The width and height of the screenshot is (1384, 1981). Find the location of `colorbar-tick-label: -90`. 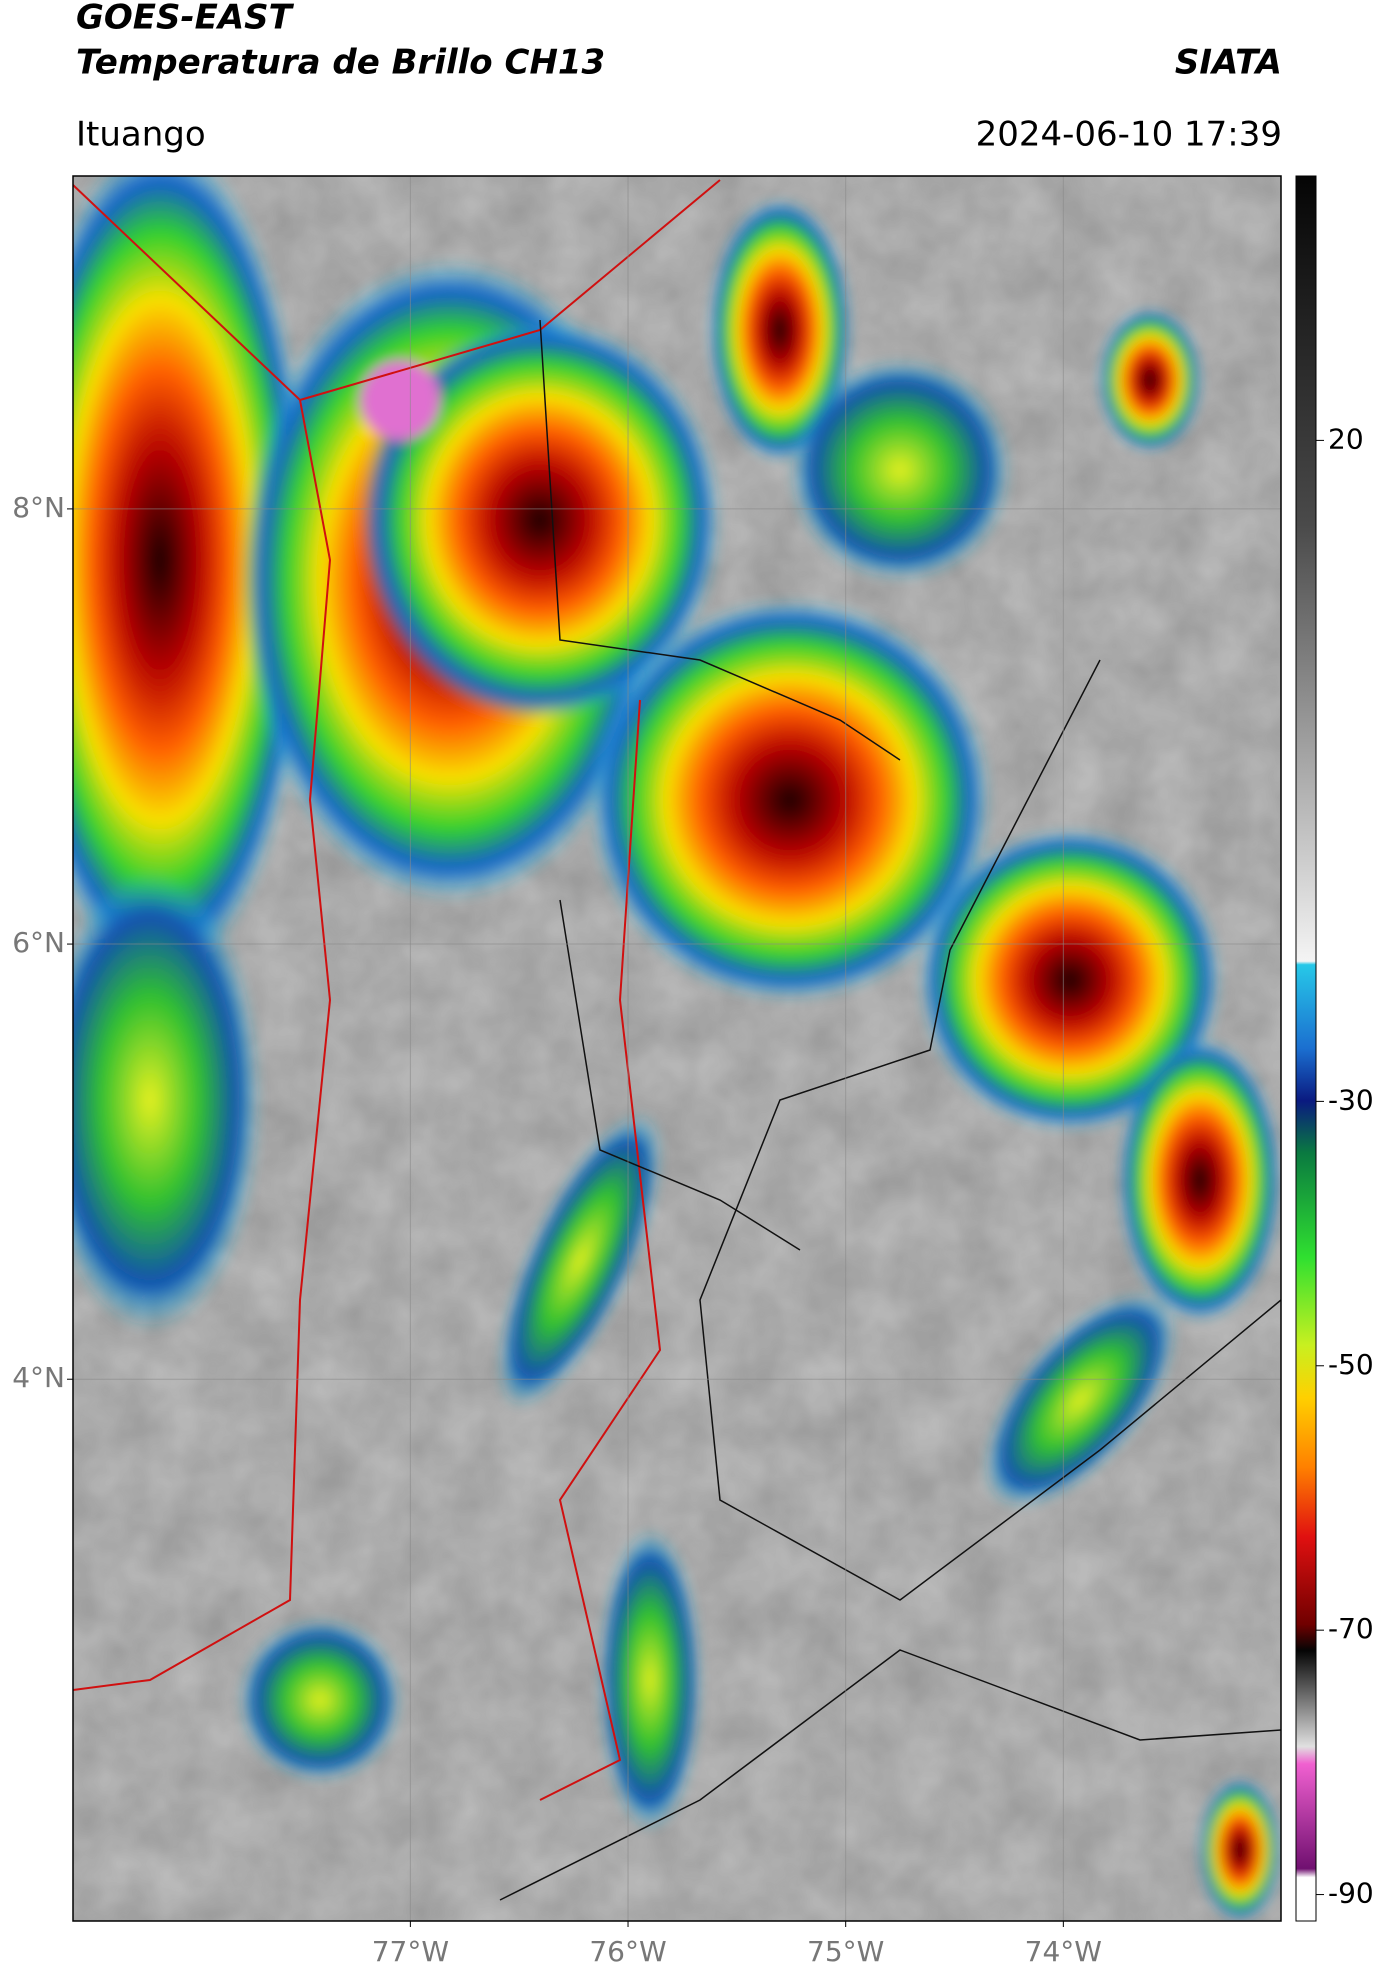

colorbar-tick-label: -90 is located at coordinates (1351, 1893).